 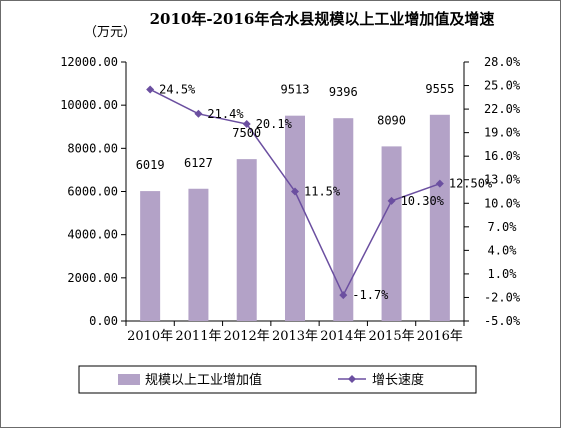 I want to click on bar-value-label: 9396, so click(x=343, y=92).